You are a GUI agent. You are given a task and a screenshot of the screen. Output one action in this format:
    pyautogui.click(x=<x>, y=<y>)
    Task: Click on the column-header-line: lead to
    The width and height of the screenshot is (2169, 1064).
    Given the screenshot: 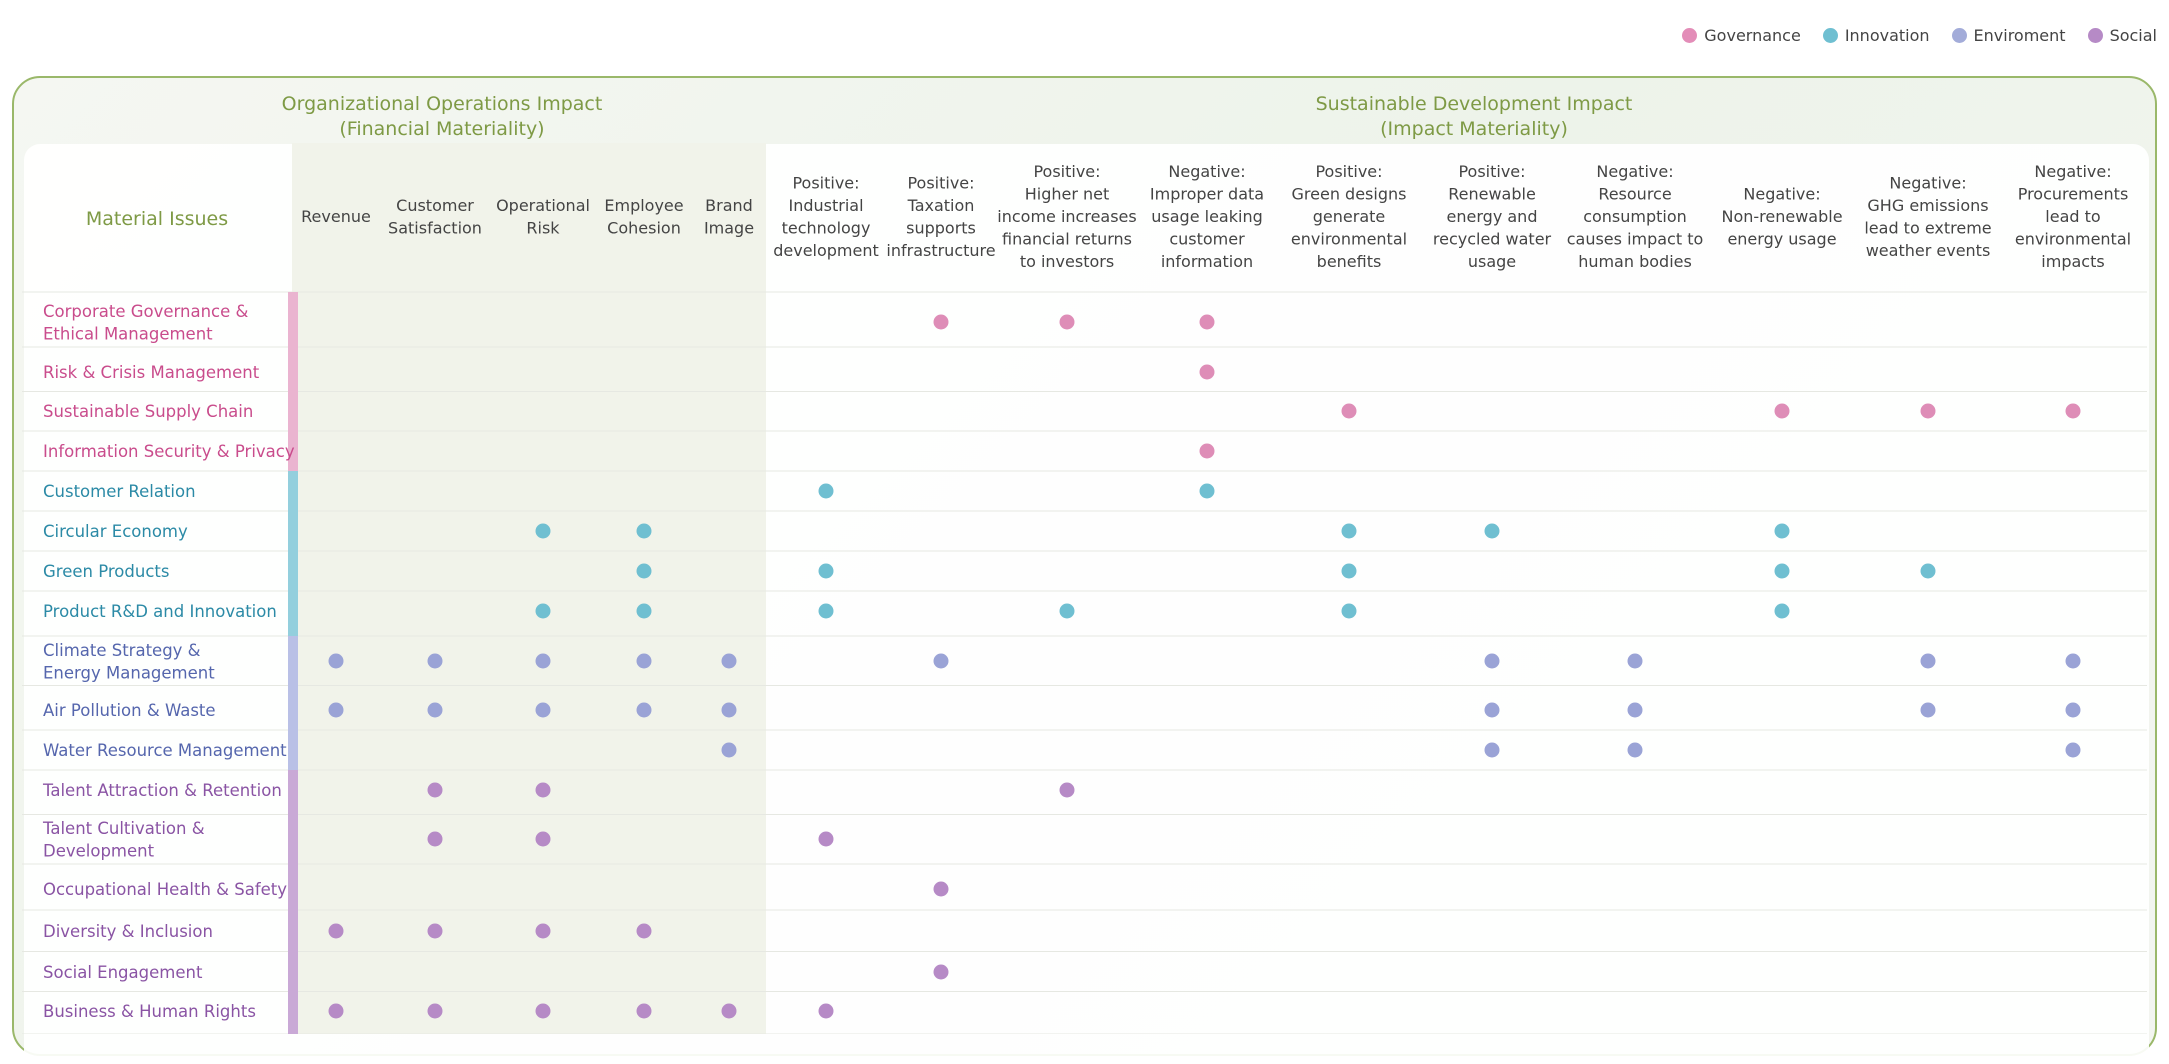 What is the action you would take?
    pyautogui.click(x=2072, y=216)
    